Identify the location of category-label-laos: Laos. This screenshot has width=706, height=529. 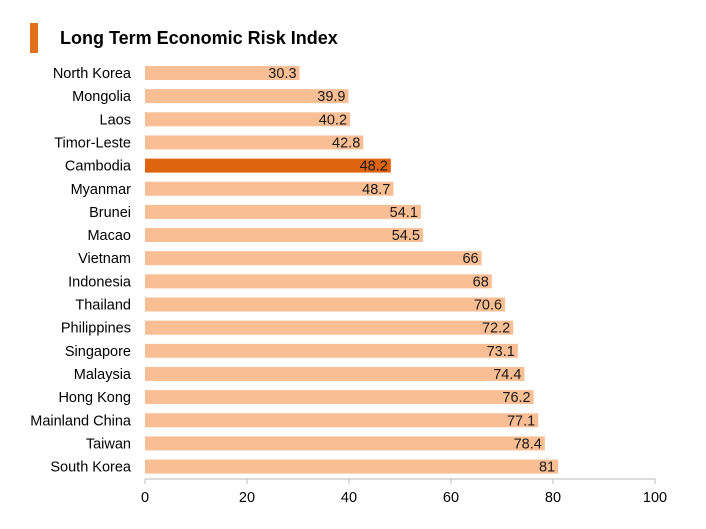
(115, 120).